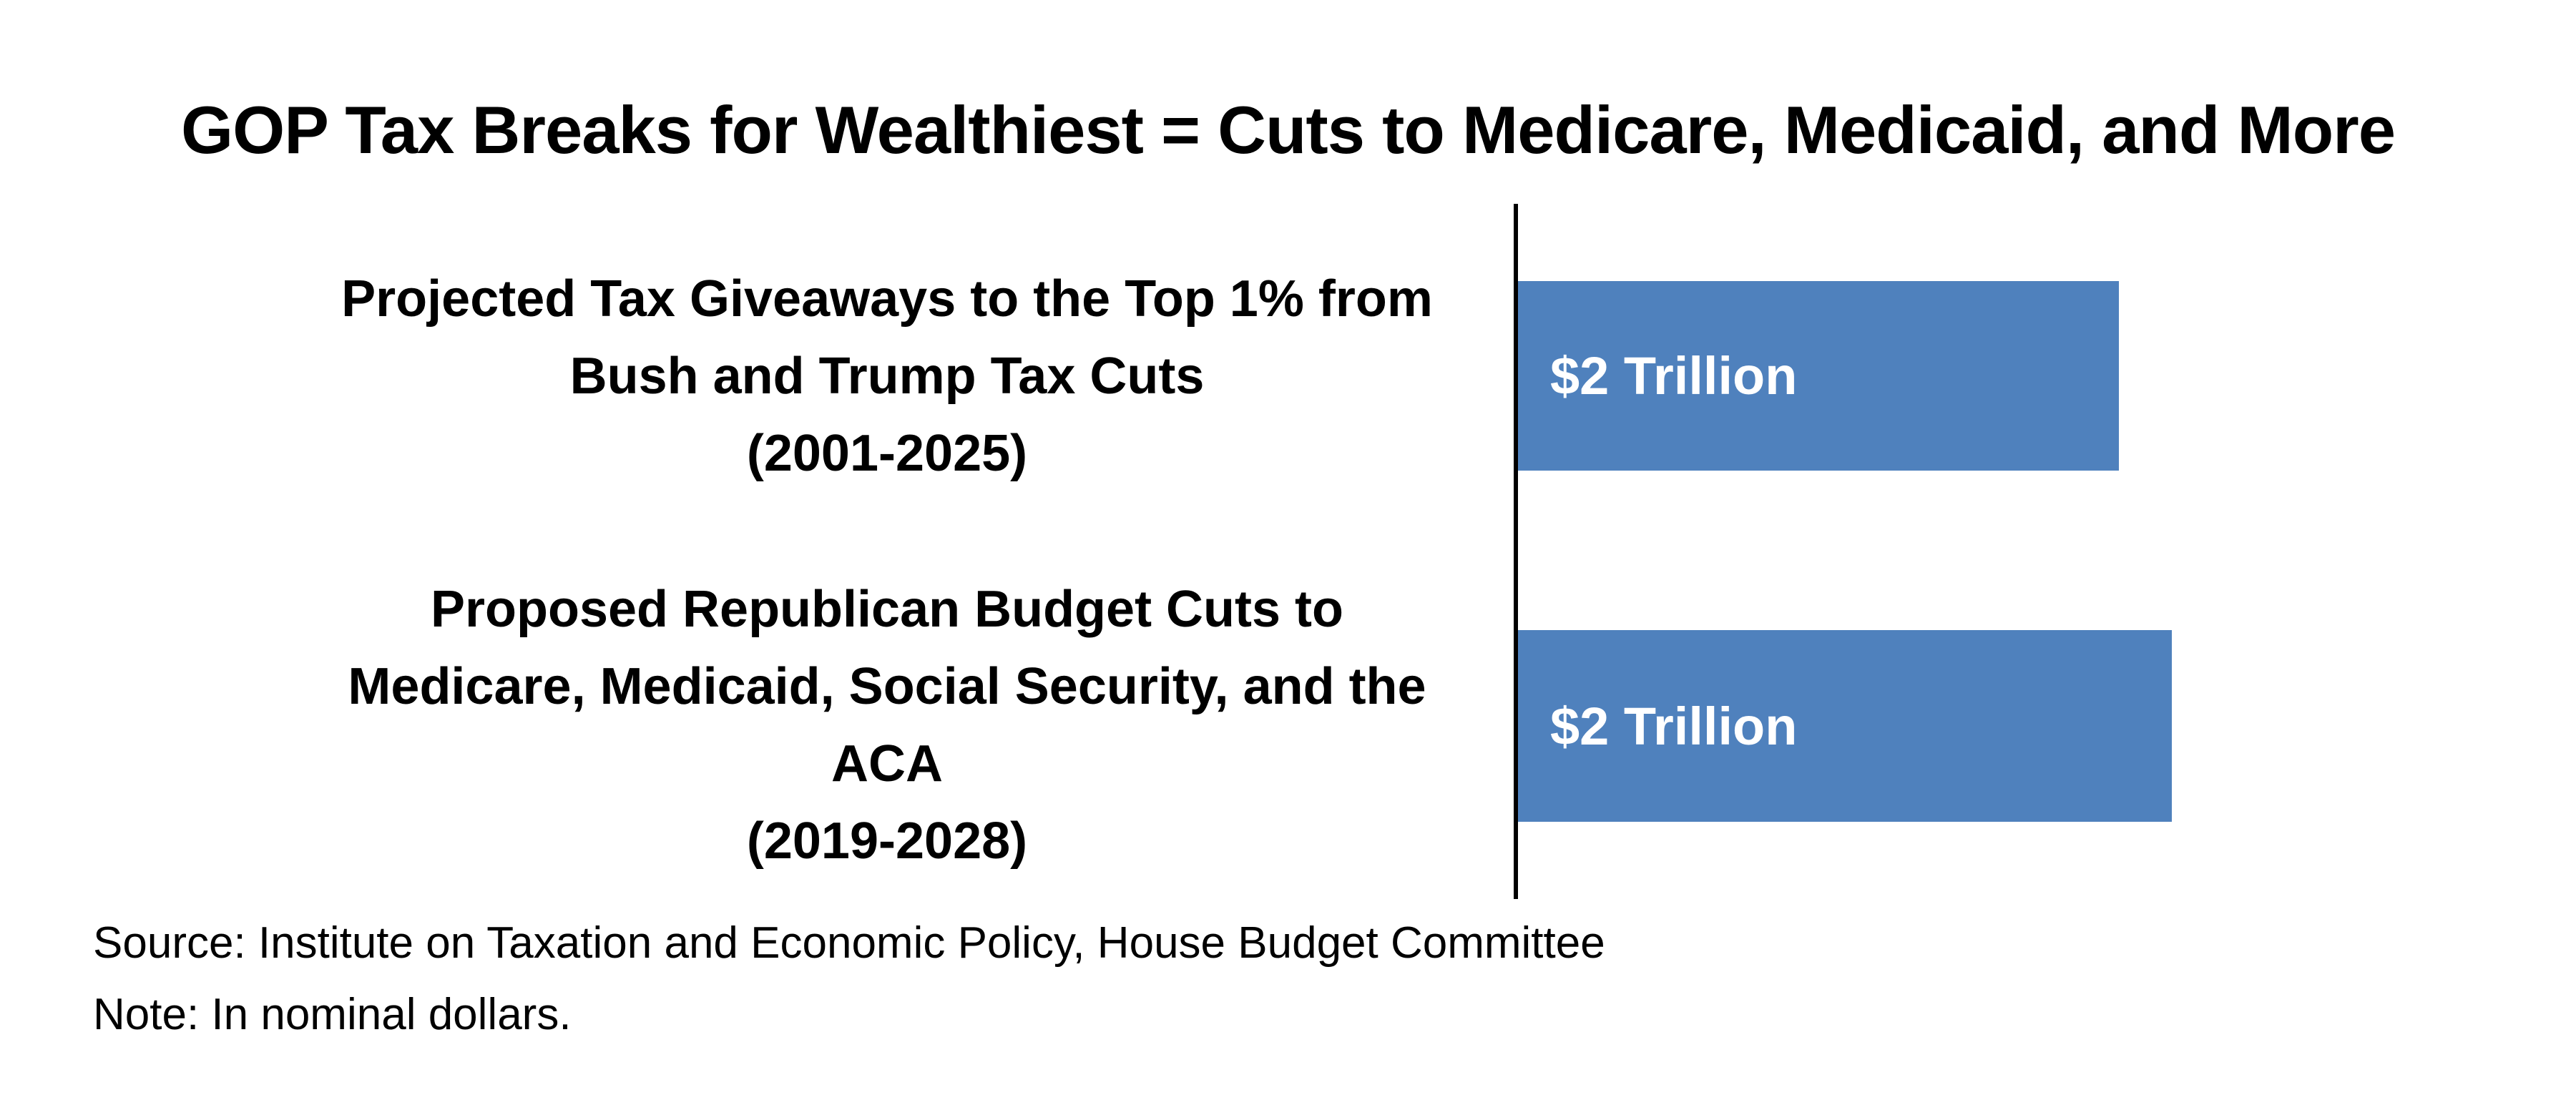 The height and width of the screenshot is (1105, 2576). I want to click on bar-value-label-tax-giveaways: $2 Trillion, so click(1674, 376).